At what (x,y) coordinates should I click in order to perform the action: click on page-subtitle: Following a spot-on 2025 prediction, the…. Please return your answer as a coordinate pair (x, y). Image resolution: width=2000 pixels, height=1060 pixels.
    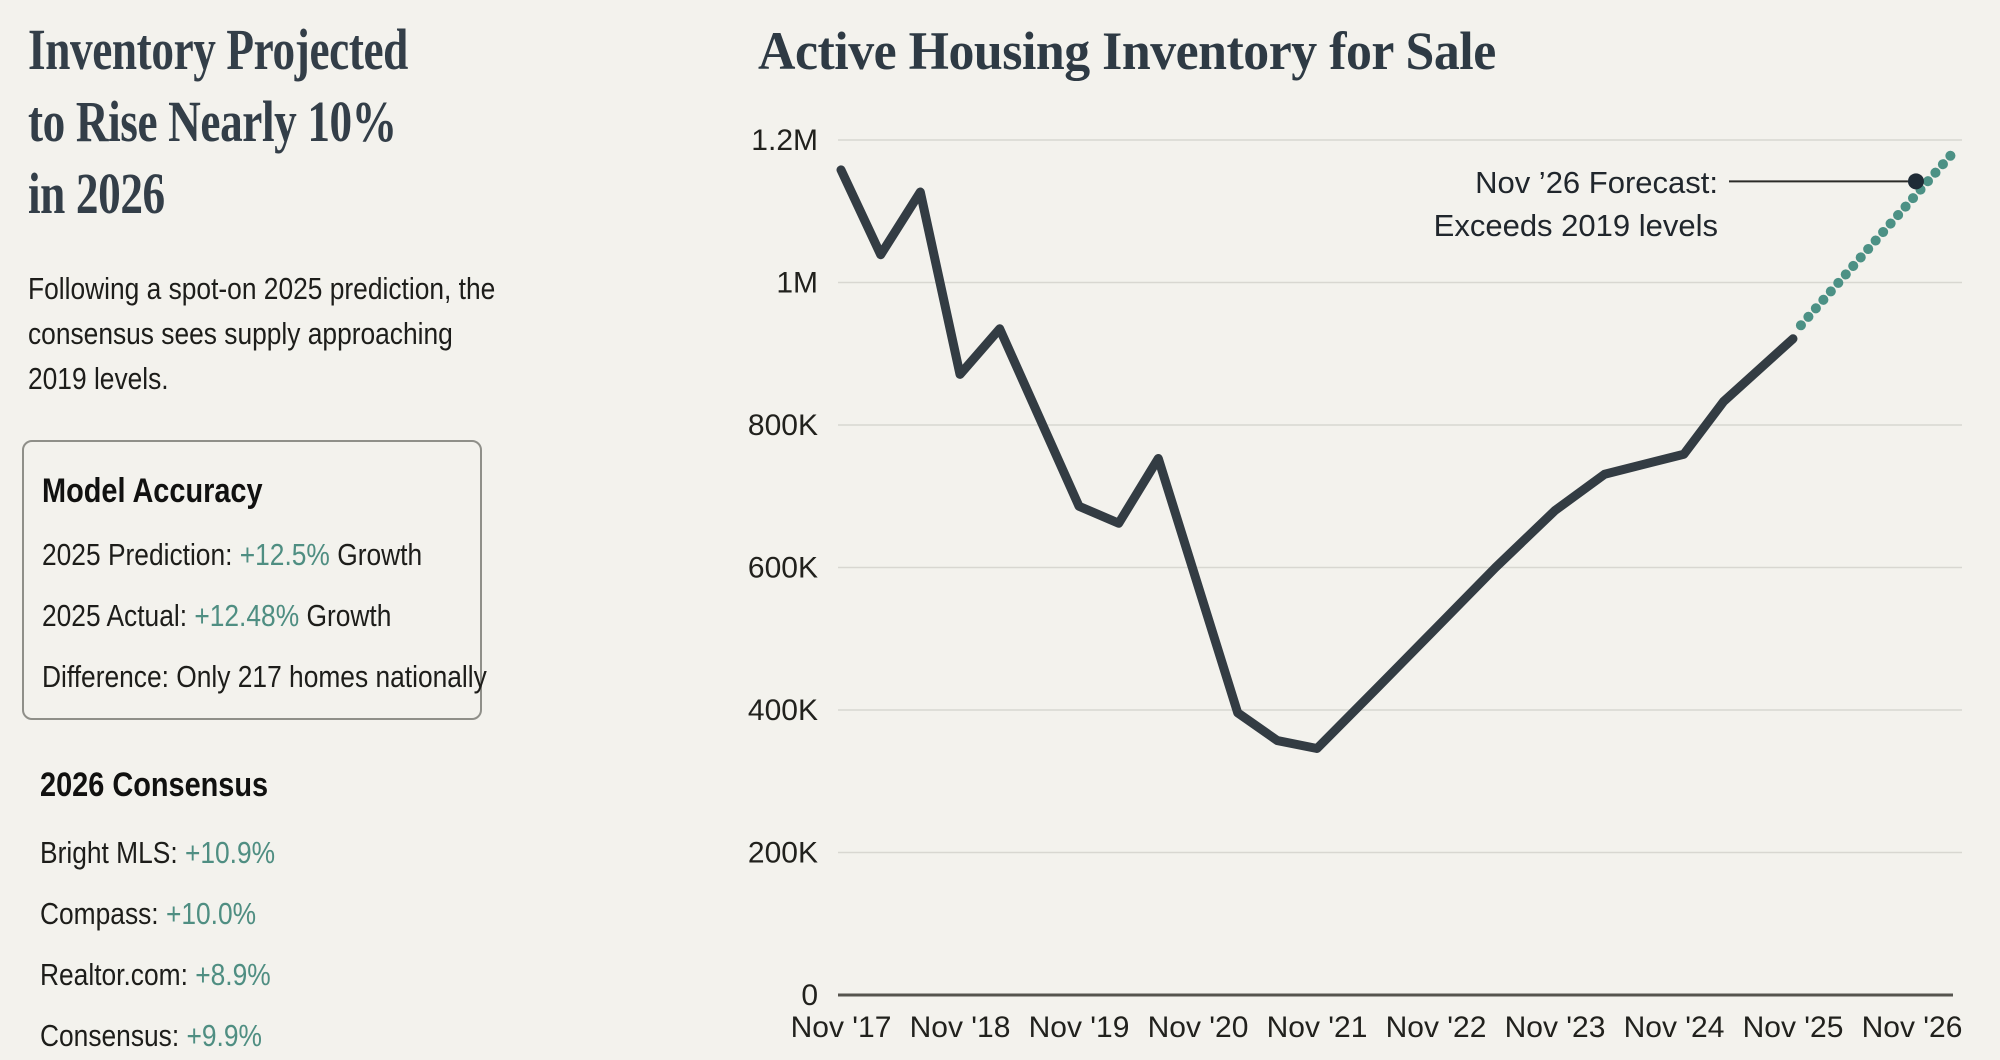
    Looking at the image, I should click on (262, 333).